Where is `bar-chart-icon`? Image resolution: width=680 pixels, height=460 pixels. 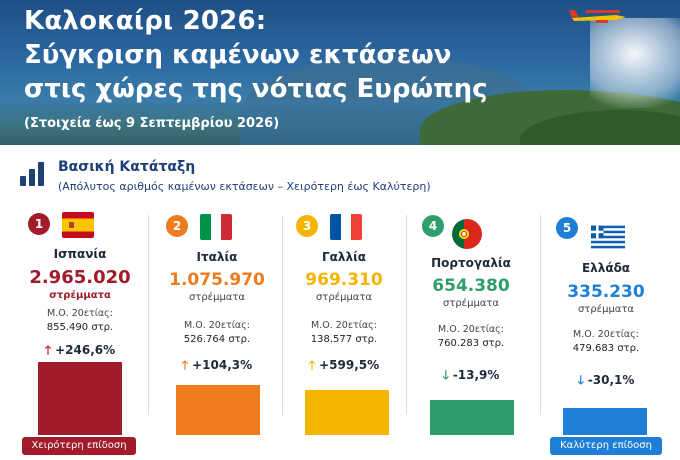
bar-chart-icon is located at coordinates (33, 174).